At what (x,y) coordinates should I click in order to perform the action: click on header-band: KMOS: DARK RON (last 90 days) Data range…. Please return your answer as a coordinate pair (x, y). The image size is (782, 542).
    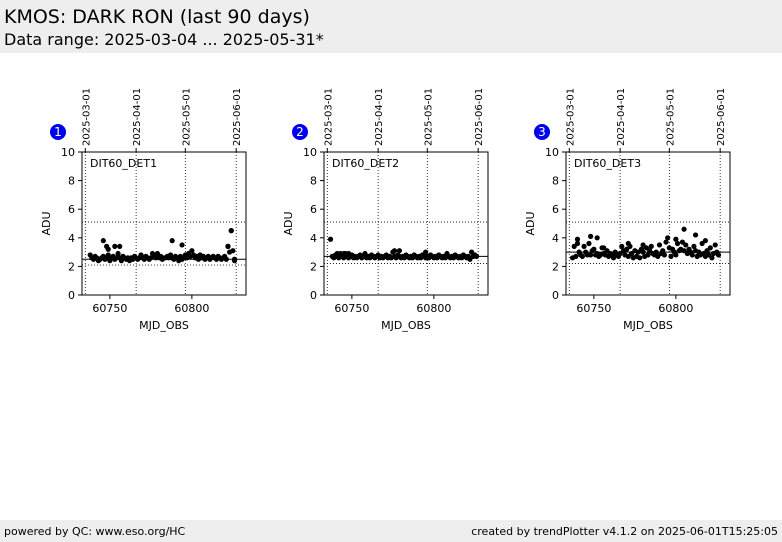
    Looking at the image, I should click on (391, 26).